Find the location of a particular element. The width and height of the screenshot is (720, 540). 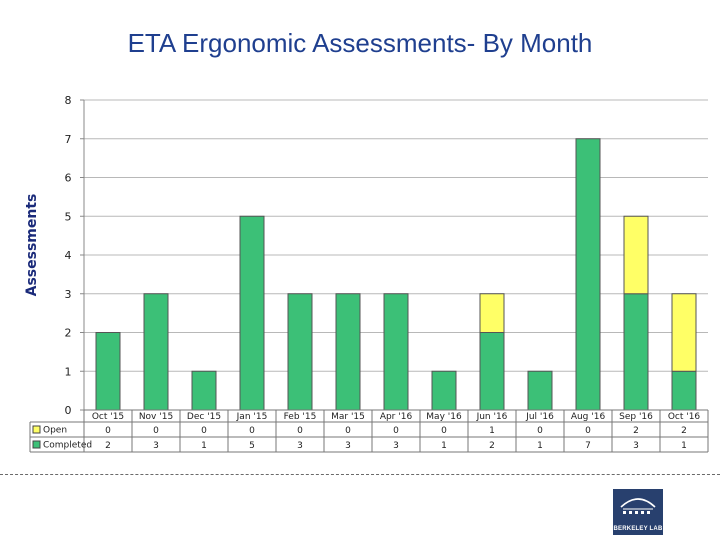

footer-divider is located at coordinates (360, 474).